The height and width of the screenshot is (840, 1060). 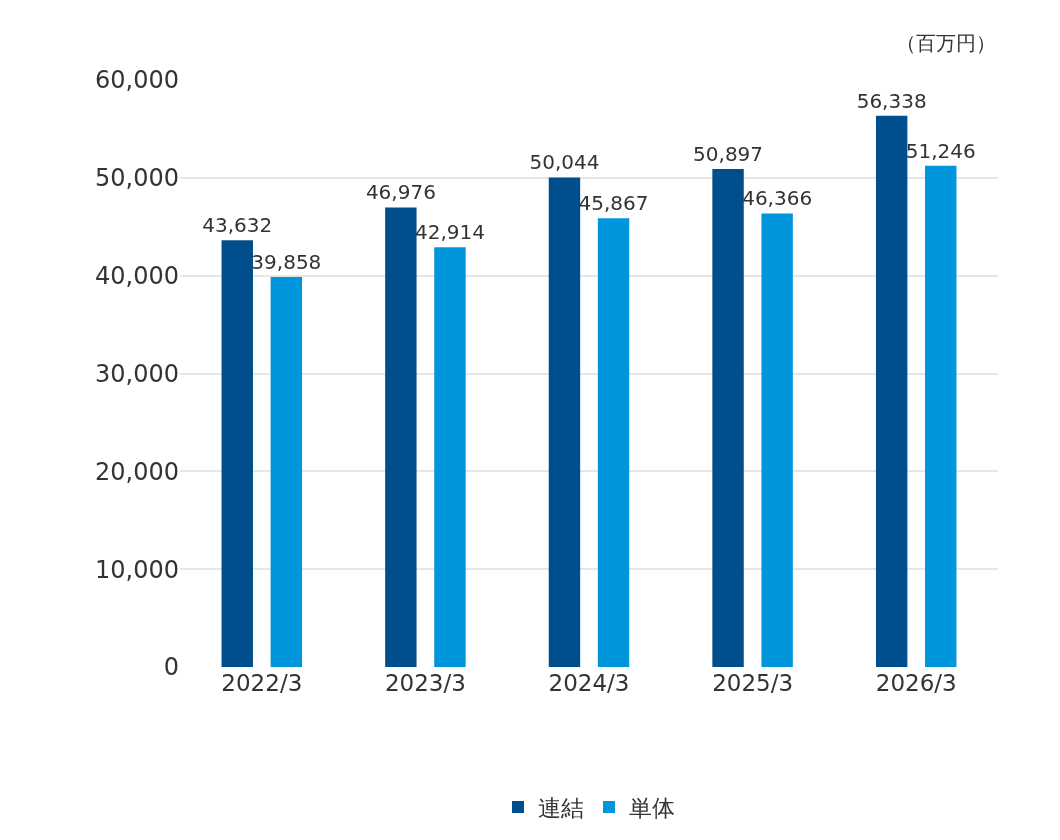 I want to click on y-axis-title: （百万円）, so click(x=946, y=43).